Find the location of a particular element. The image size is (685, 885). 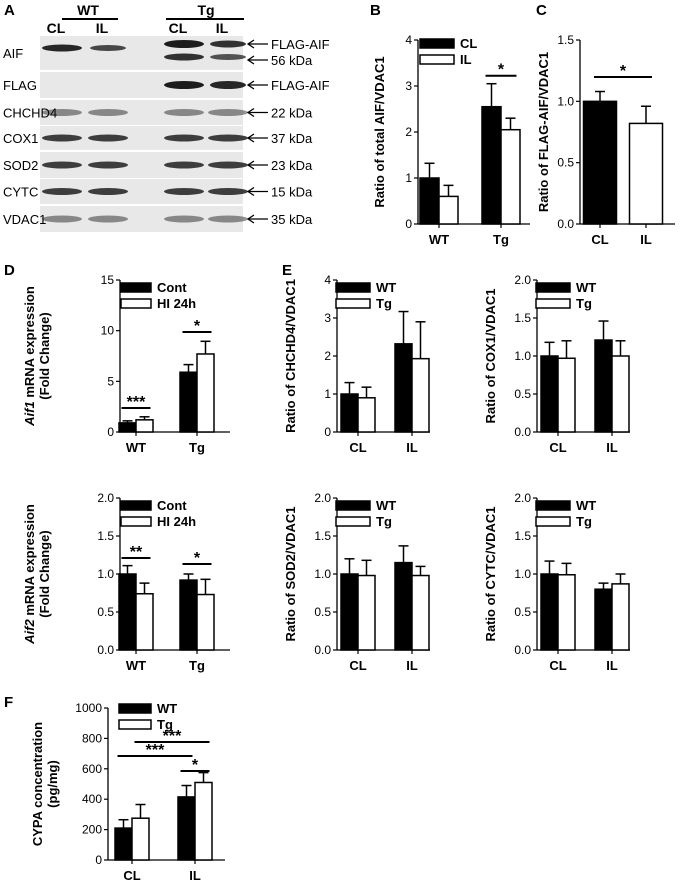

y-tick-label: 2 is located at coordinates (408, 132).